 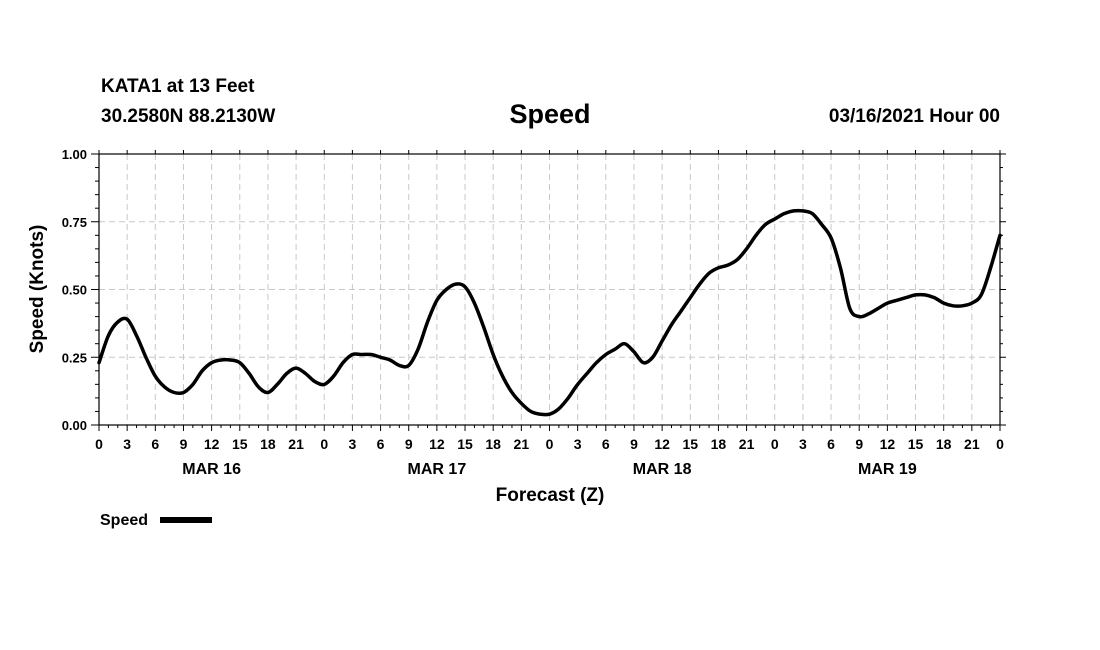 I want to click on y-tick-label: 1.00, so click(x=74, y=154).